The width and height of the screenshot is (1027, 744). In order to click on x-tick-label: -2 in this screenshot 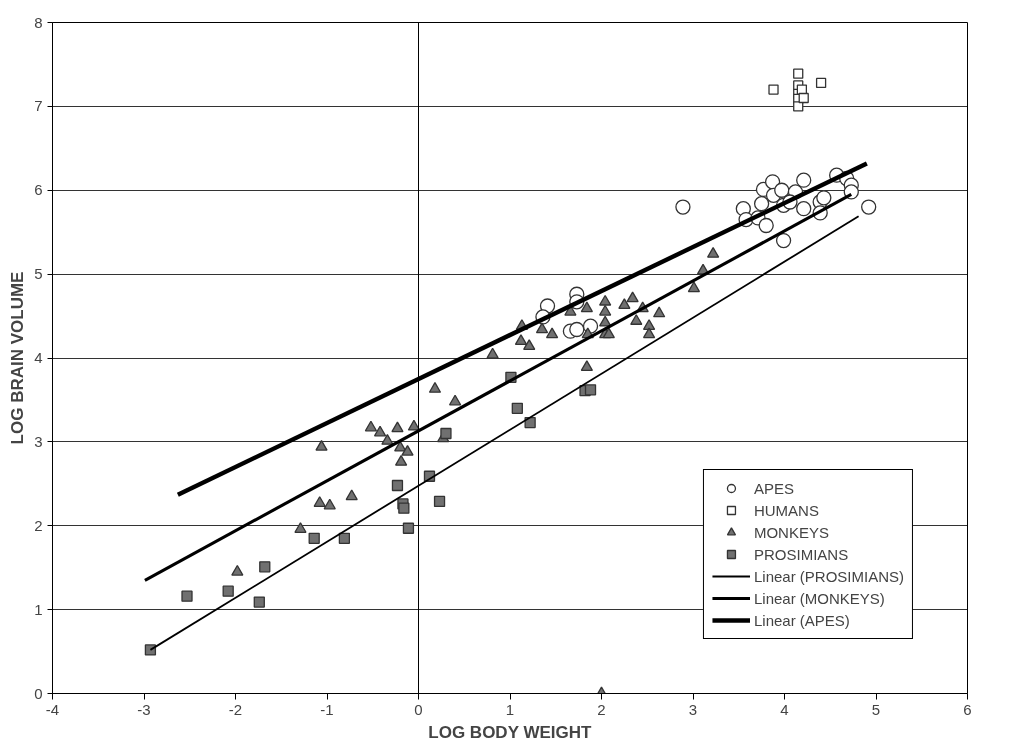, I will do `click(235, 709)`.